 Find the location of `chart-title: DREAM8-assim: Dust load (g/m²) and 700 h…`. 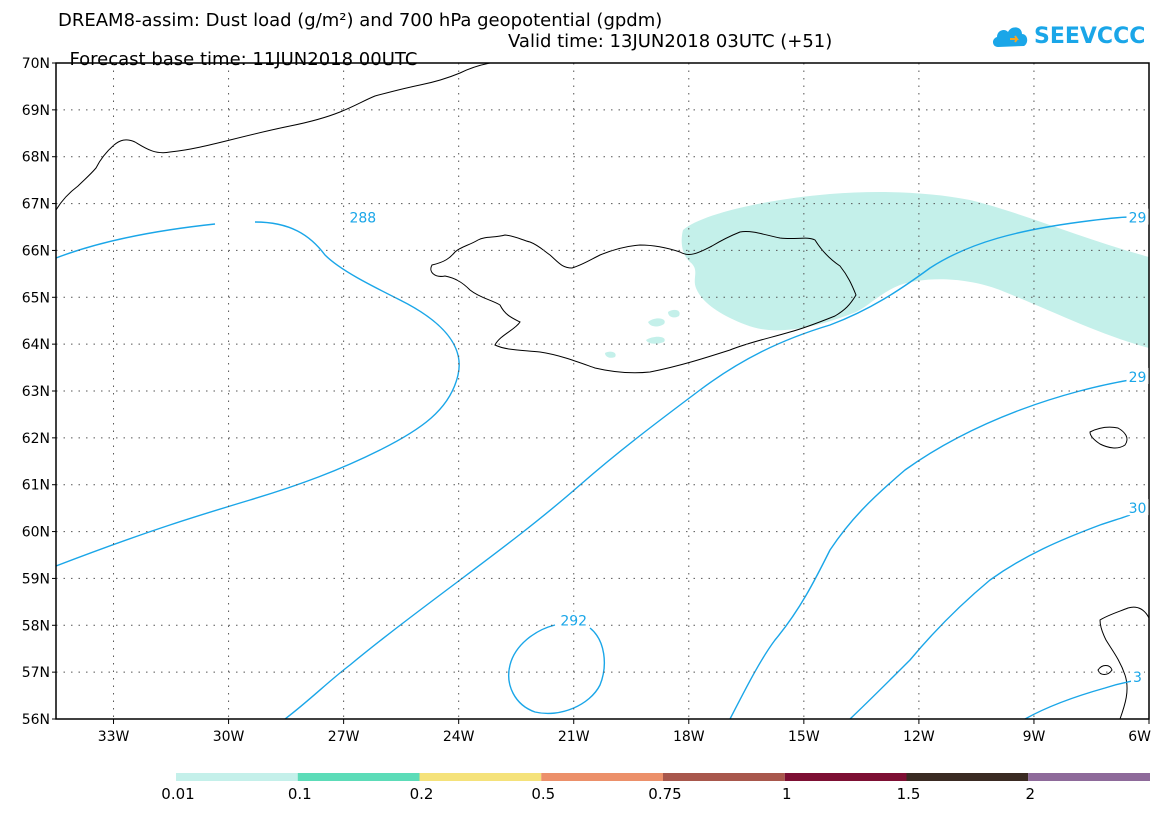

chart-title: DREAM8-assim: Dust load (g/m²) and 700 h… is located at coordinates (360, 20).